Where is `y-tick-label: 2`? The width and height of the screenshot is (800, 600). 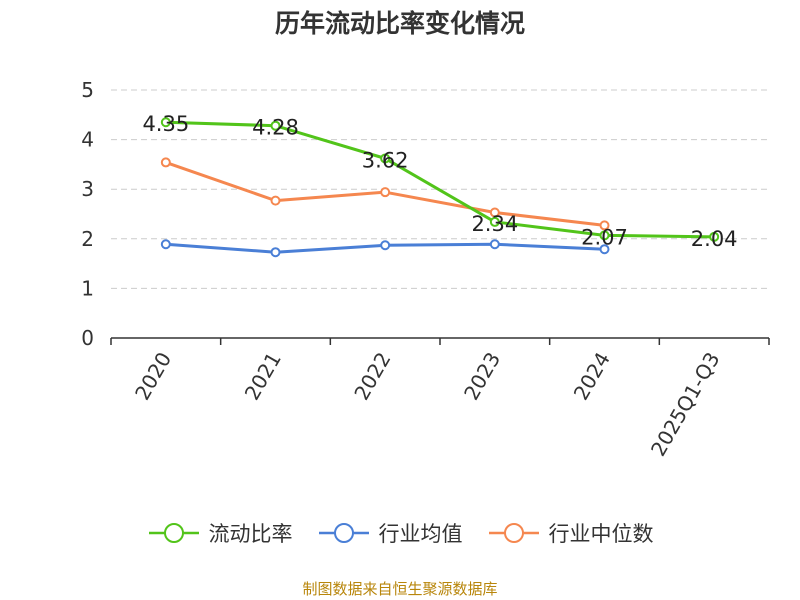 y-tick-label: 2 is located at coordinates (87, 239).